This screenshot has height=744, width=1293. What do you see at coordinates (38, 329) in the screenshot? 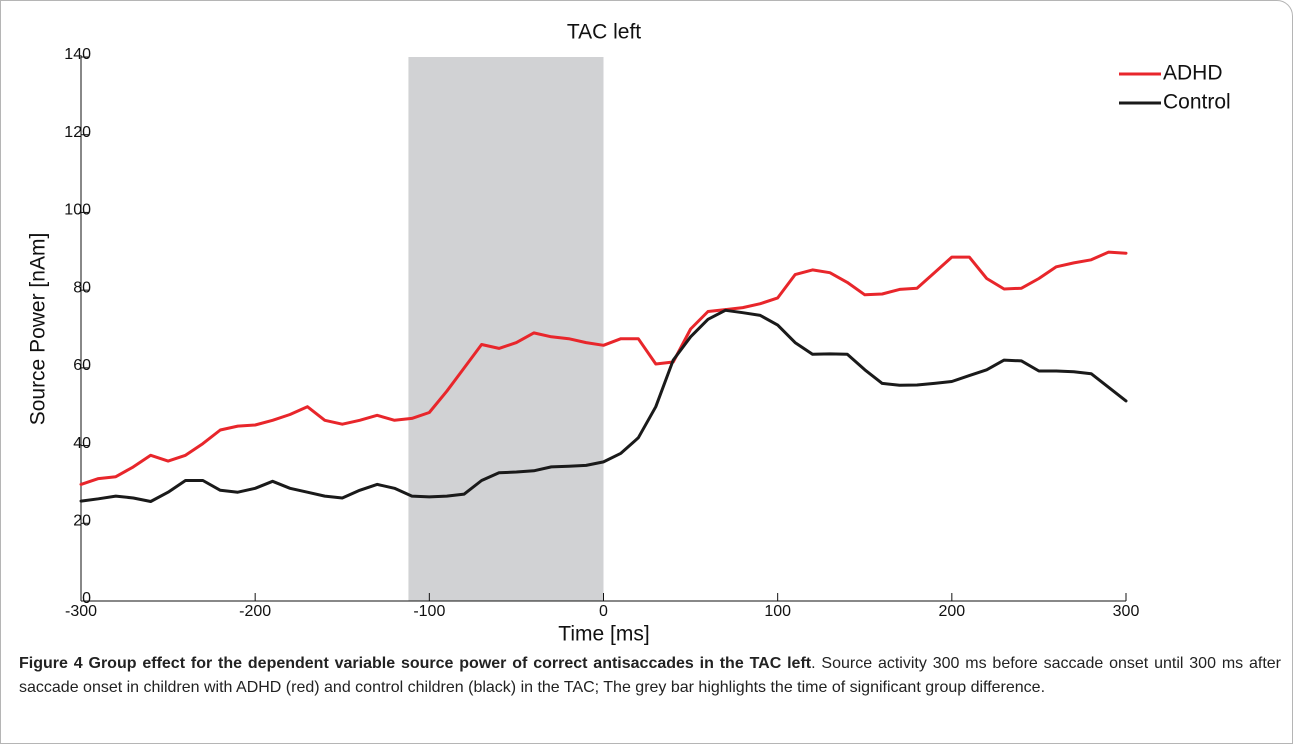
I see `y-axis-label: Source Power [nAm]` at bounding box center [38, 329].